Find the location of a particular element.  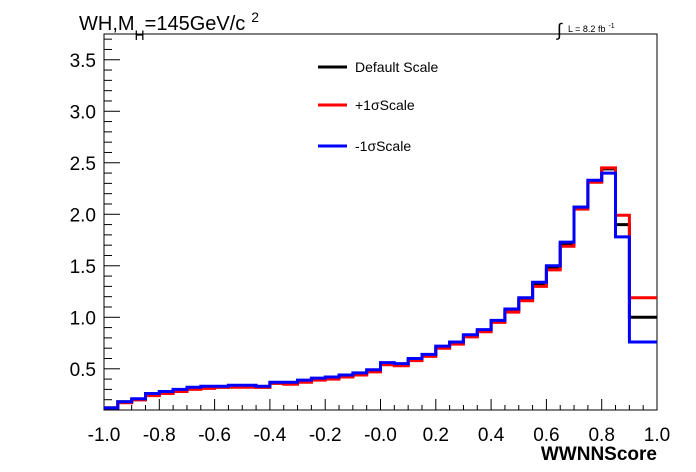

x-tick-label: 0.6 is located at coordinates (546, 435).